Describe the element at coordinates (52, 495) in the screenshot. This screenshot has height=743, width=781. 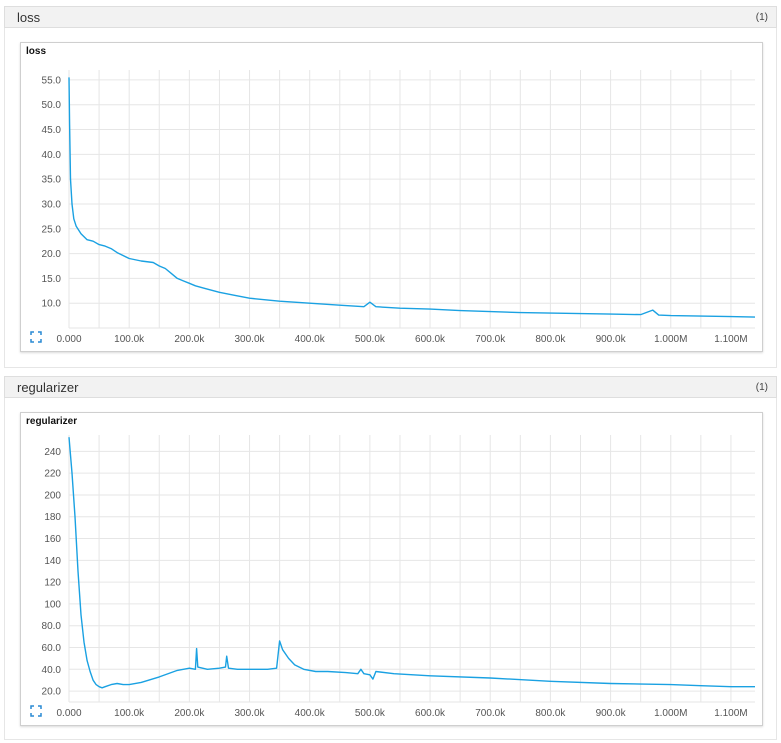
I see `y-tick-label: 200` at that location.